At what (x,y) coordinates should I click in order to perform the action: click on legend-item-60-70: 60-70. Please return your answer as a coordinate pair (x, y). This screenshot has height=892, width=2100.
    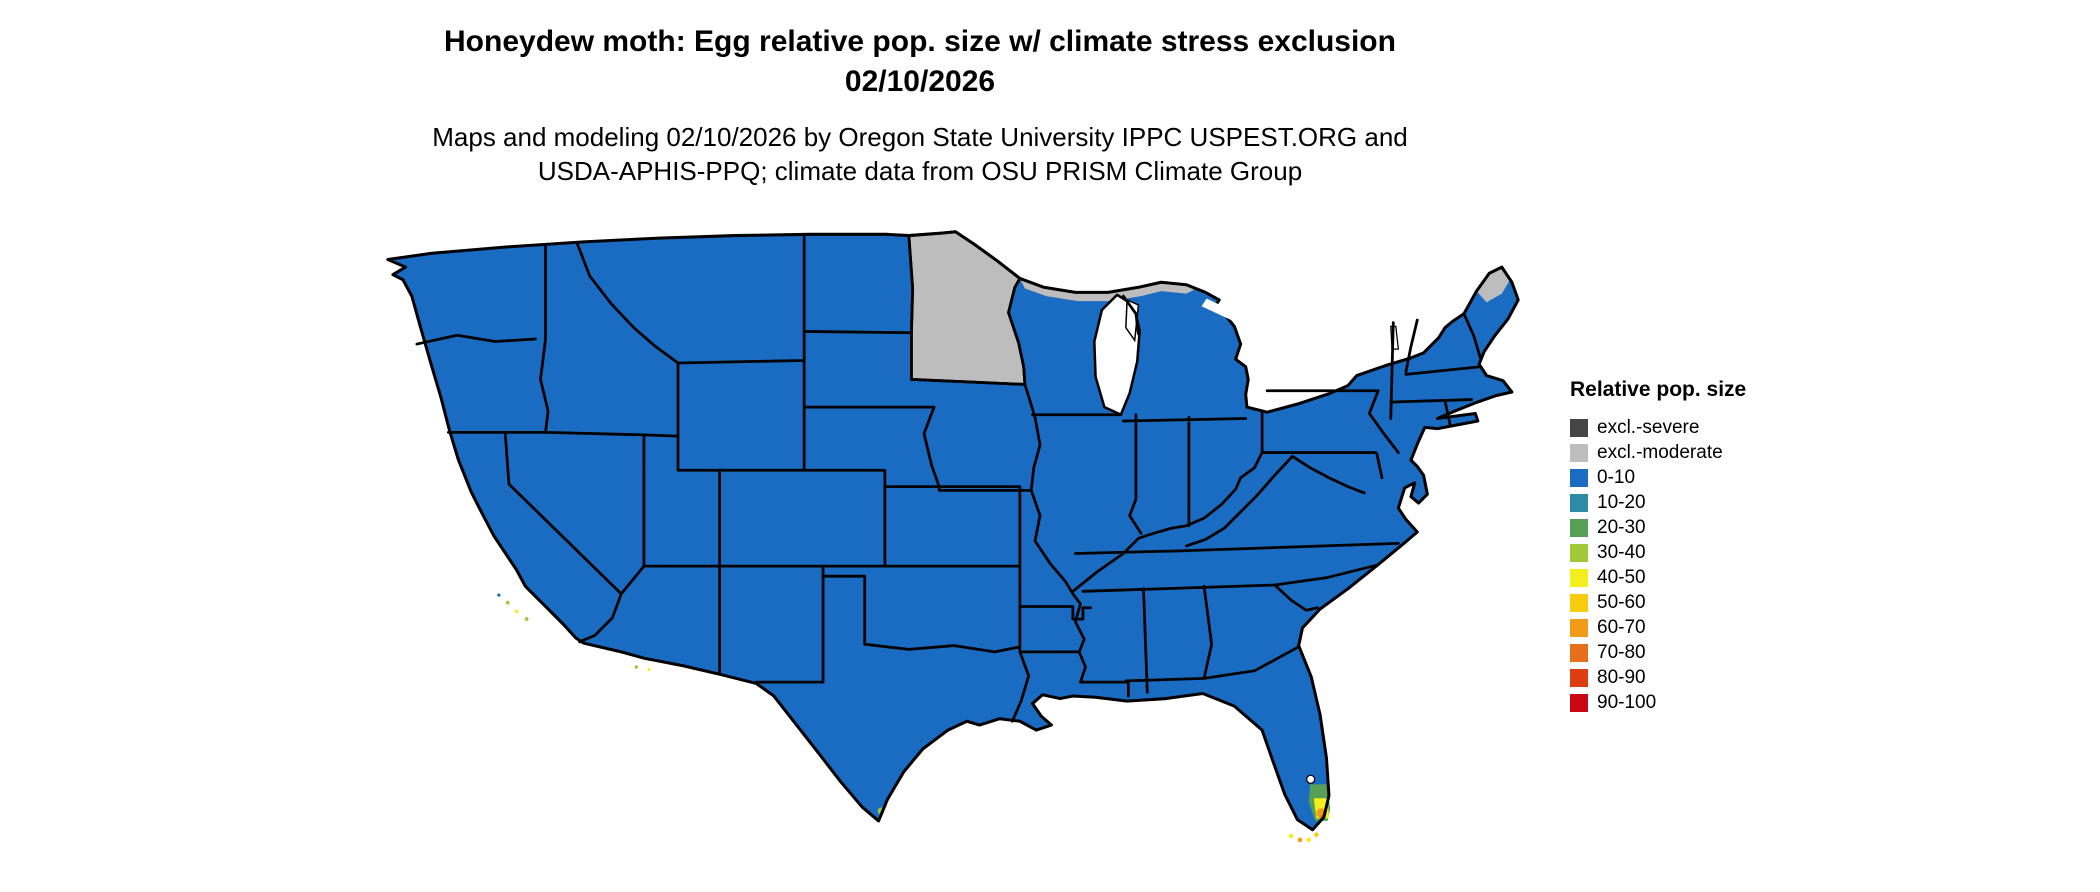
    Looking at the image, I should click on (1710, 627).